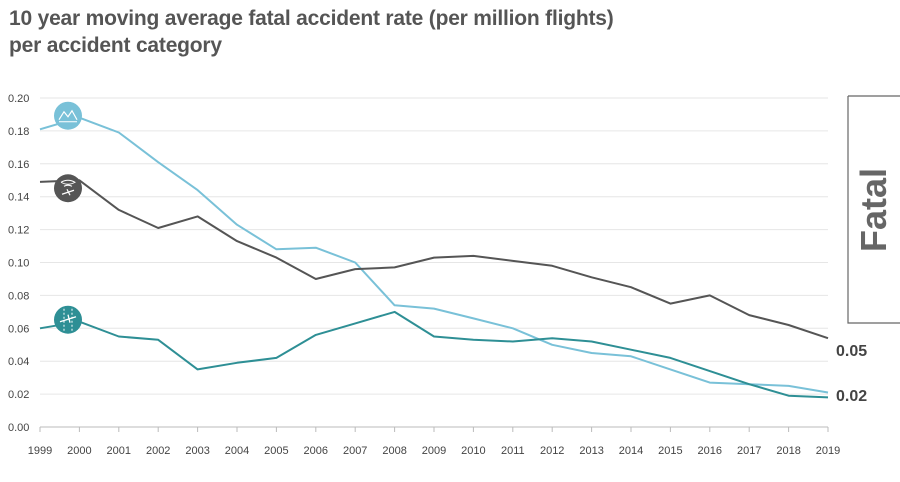 The height and width of the screenshot is (482, 900). I want to click on x-tick-label: 2013, so click(591, 451).